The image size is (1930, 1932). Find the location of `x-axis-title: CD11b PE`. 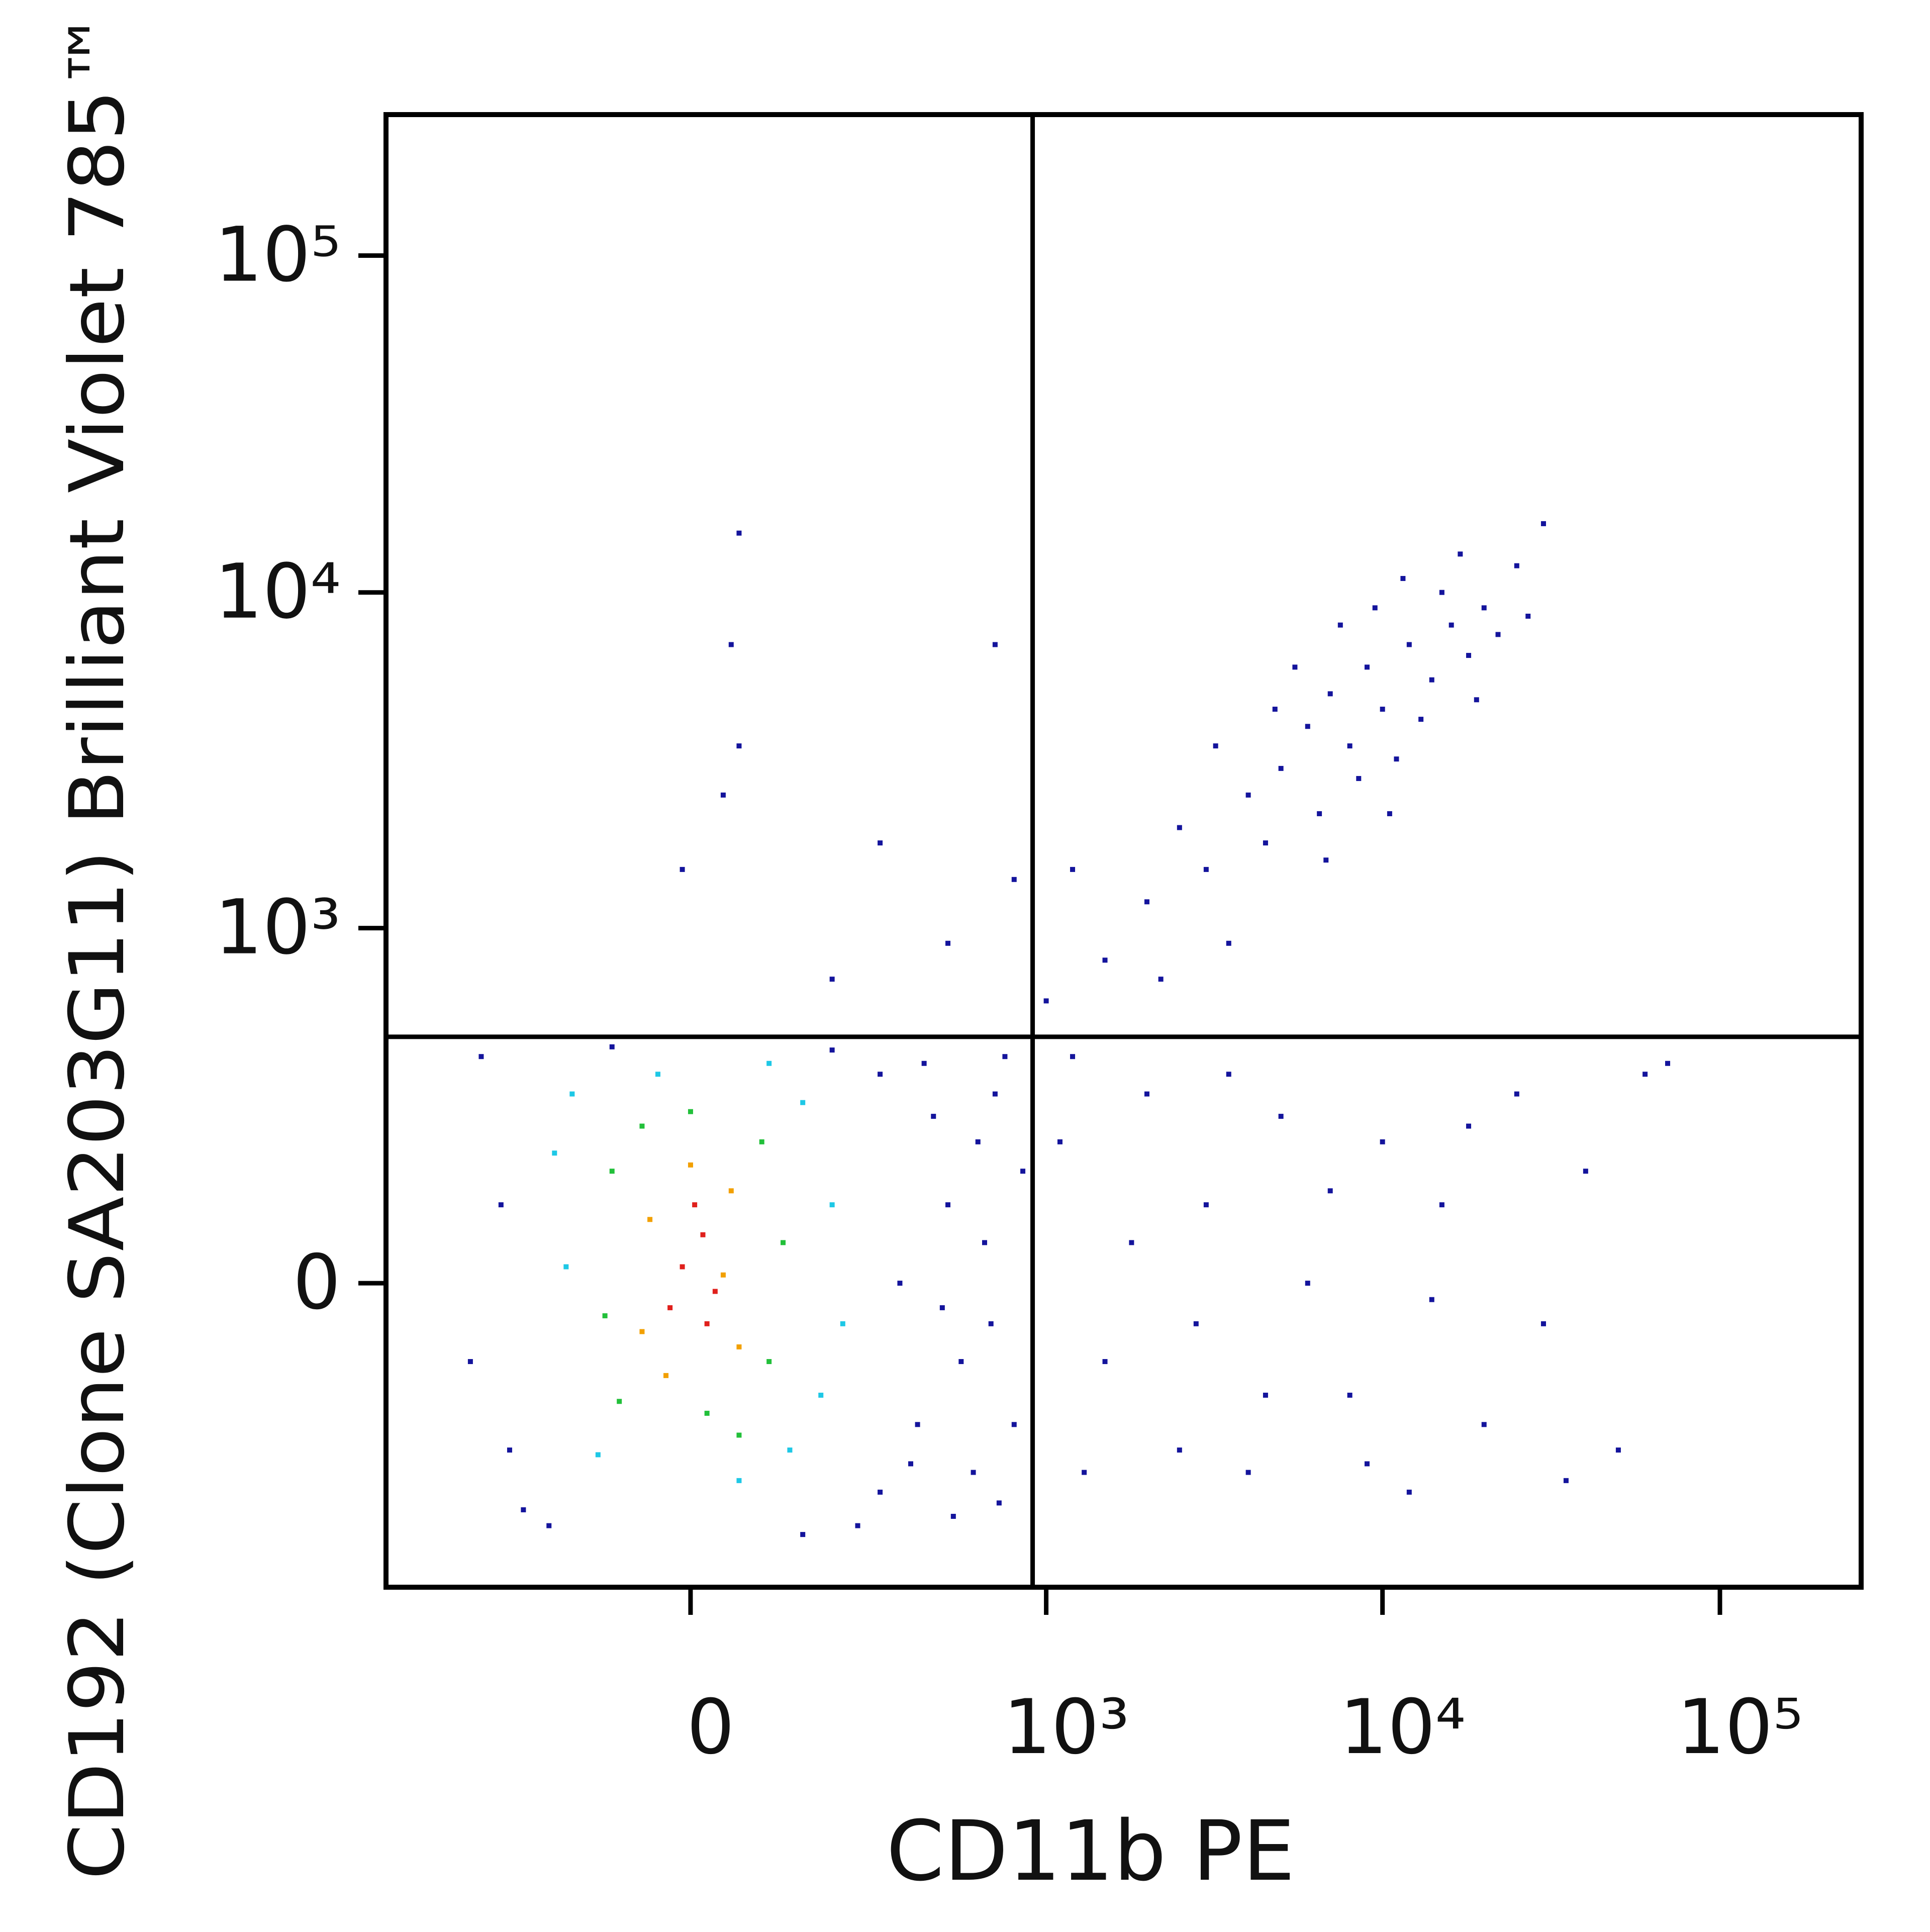

x-axis-title: CD11b PE is located at coordinates (1090, 1851).